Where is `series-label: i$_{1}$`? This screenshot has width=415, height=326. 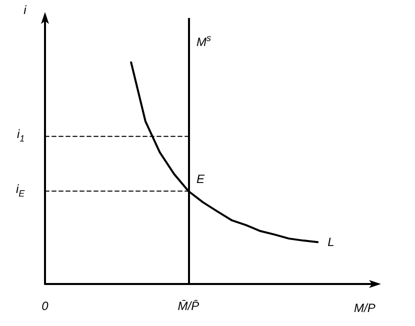
series-label: i$_{1}$ is located at coordinates (21, 136).